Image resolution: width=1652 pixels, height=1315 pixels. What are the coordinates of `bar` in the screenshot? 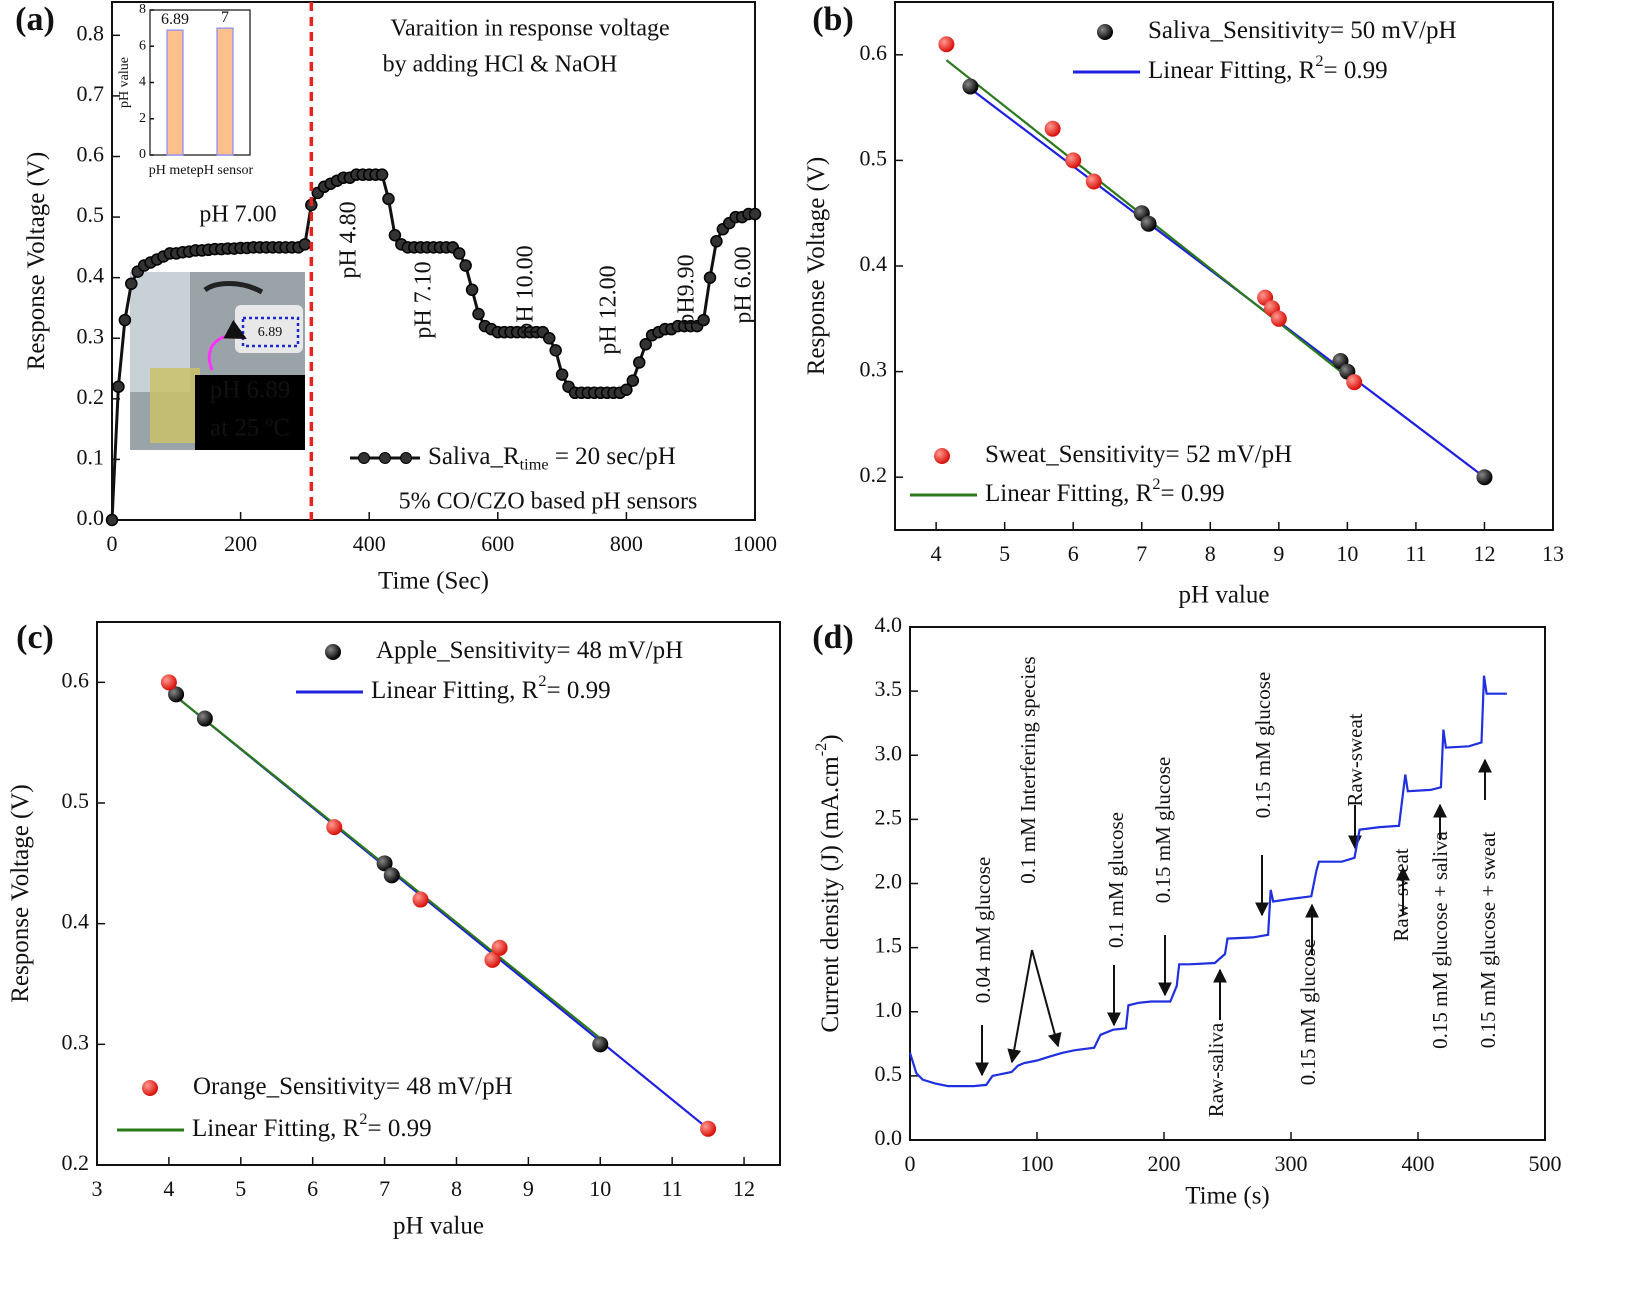 It's located at (175, 92).